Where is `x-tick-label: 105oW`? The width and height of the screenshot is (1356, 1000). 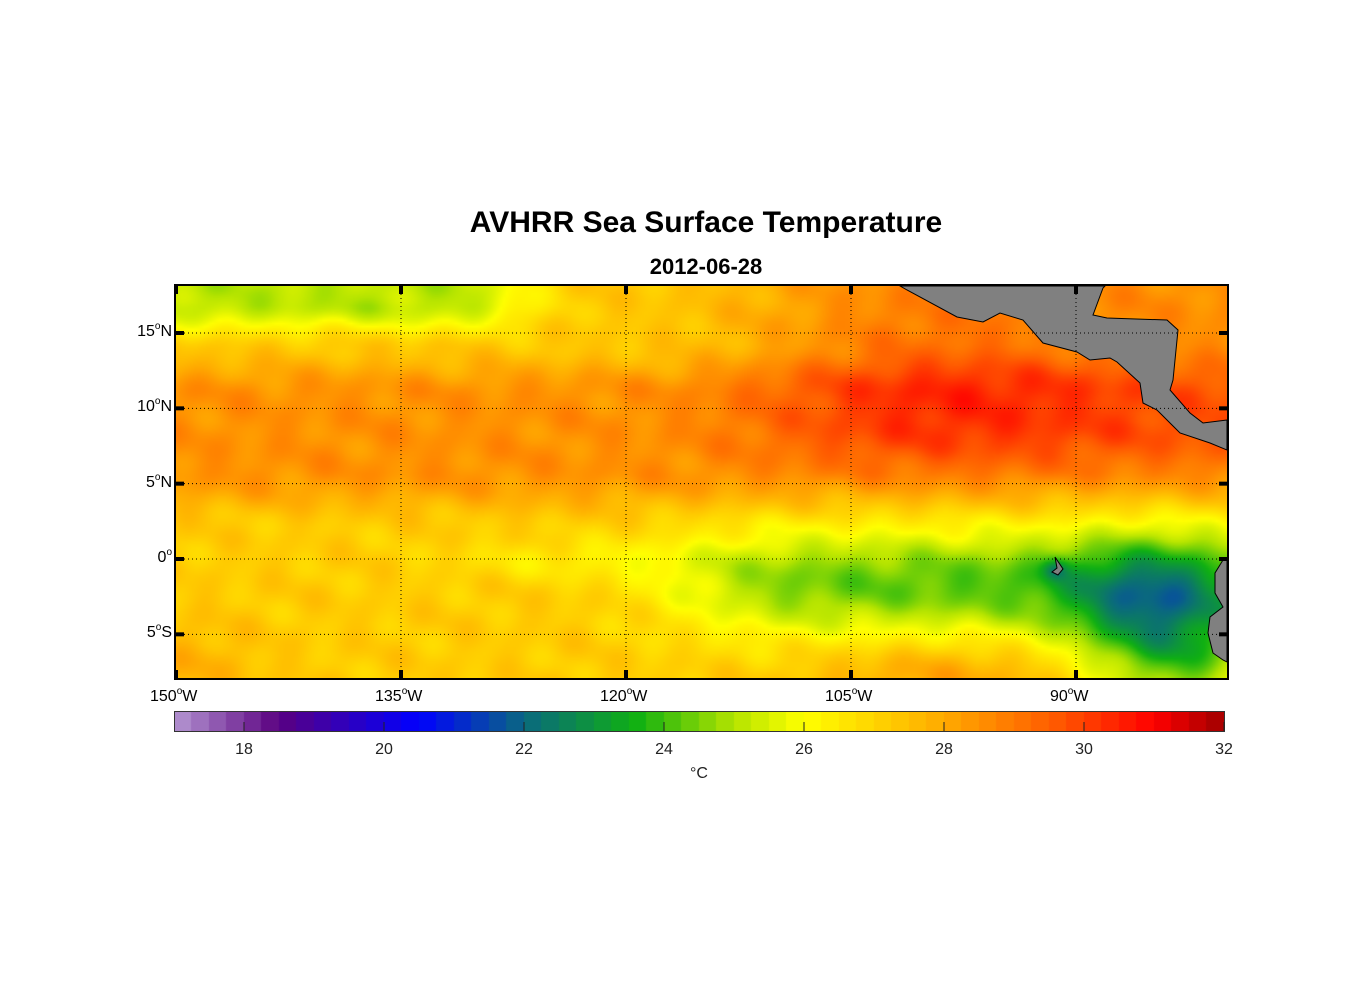 x-tick-label: 105oW is located at coordinates (849, 695).